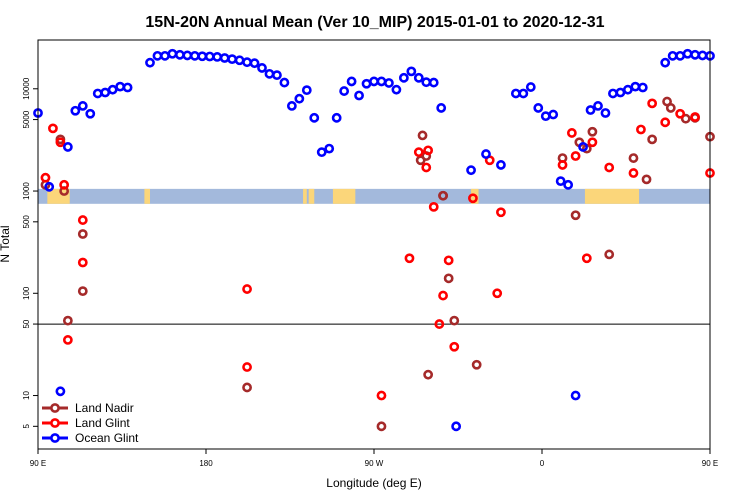 The image size is (750, 500). I want to click on legend-label-land-nadir: Land Nadir, so click(104, 408).